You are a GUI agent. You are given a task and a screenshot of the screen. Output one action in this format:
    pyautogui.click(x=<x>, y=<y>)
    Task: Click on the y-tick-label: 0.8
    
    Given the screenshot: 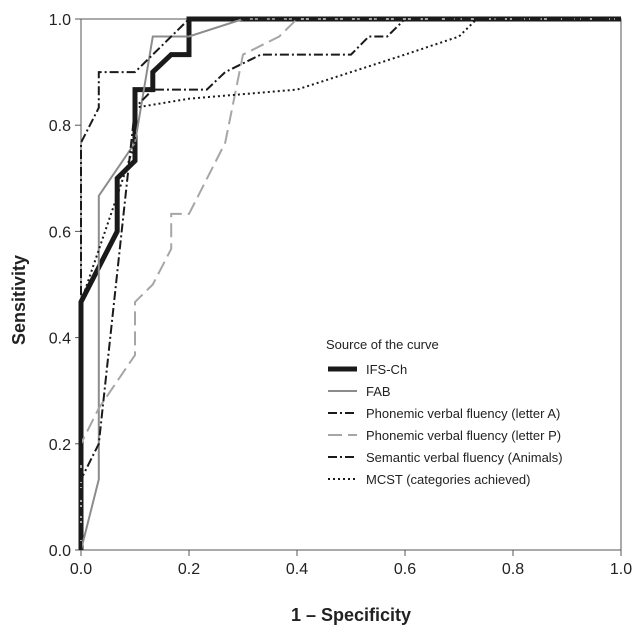 What is the action you would take?
    pyautogui.click(x=60, y=126)
    